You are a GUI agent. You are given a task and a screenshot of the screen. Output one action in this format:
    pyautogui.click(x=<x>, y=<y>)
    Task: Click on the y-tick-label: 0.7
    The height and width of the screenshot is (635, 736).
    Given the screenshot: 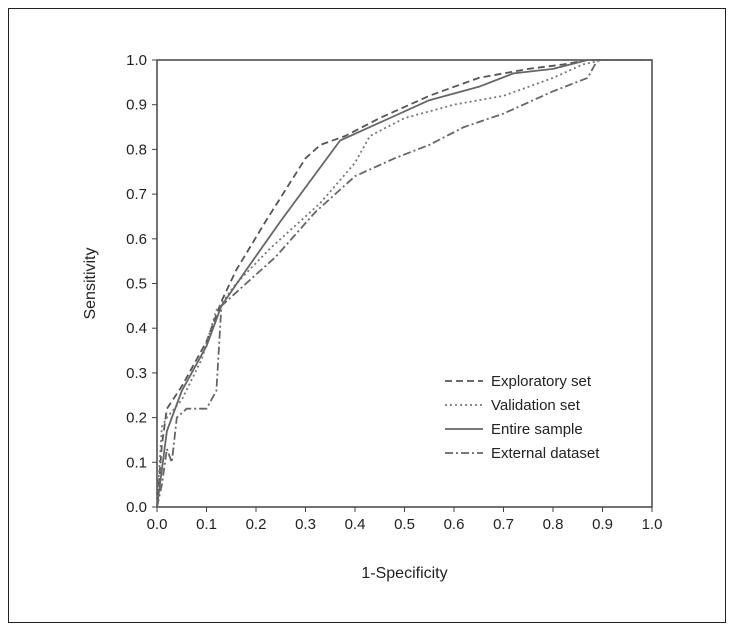 What is the action you would take?
    pyautogui.click(x=136, y=194)
    